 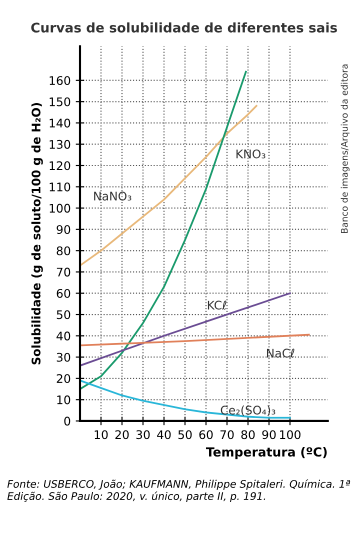 What do you see at coordinates (60, 187) in the screenshot?
I see `y-tick-label: 110` at bounding box center [60, 187].